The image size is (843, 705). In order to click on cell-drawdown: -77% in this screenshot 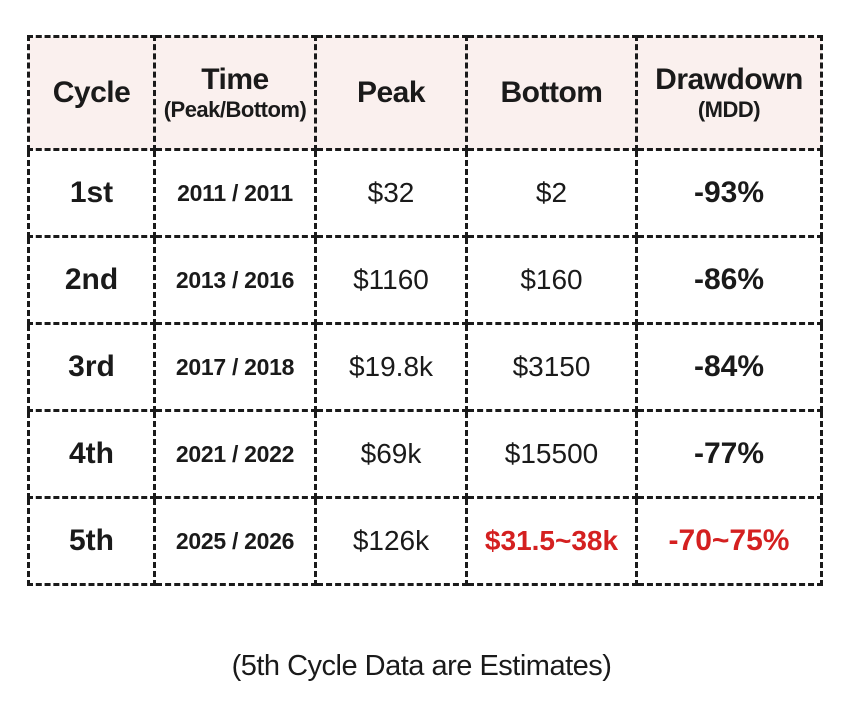, I will do `click(729, 454)`.